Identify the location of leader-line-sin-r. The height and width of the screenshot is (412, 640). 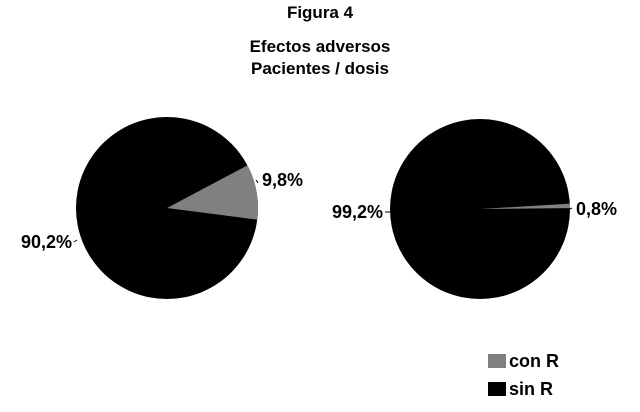
(75, 241).